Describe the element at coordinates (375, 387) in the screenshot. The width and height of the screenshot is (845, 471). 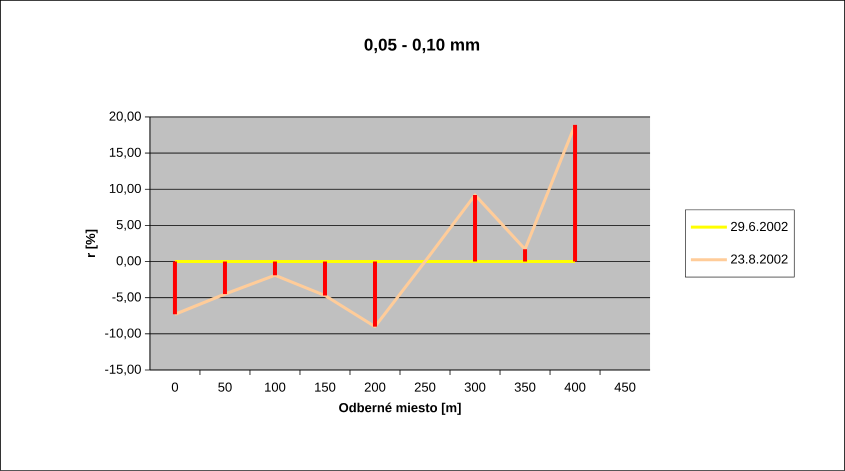
I see `x-tick-label: 200` at that location.